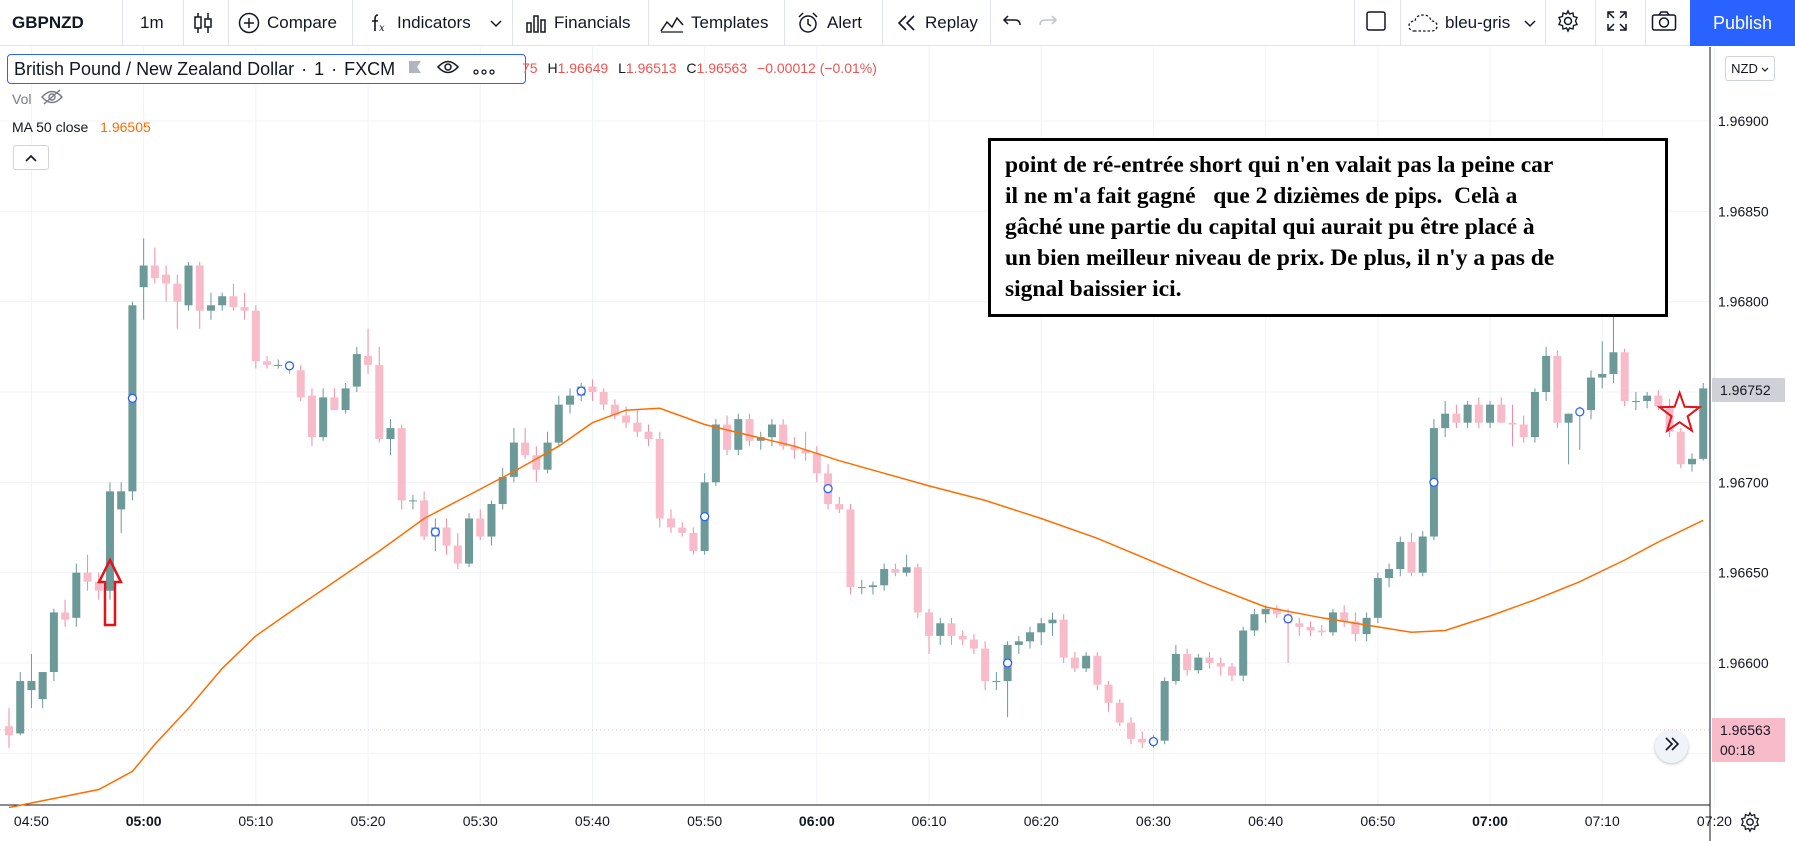  Describe the element at coordinates (1679, 411) in the screenshot. I see `drawn-star` at that location.